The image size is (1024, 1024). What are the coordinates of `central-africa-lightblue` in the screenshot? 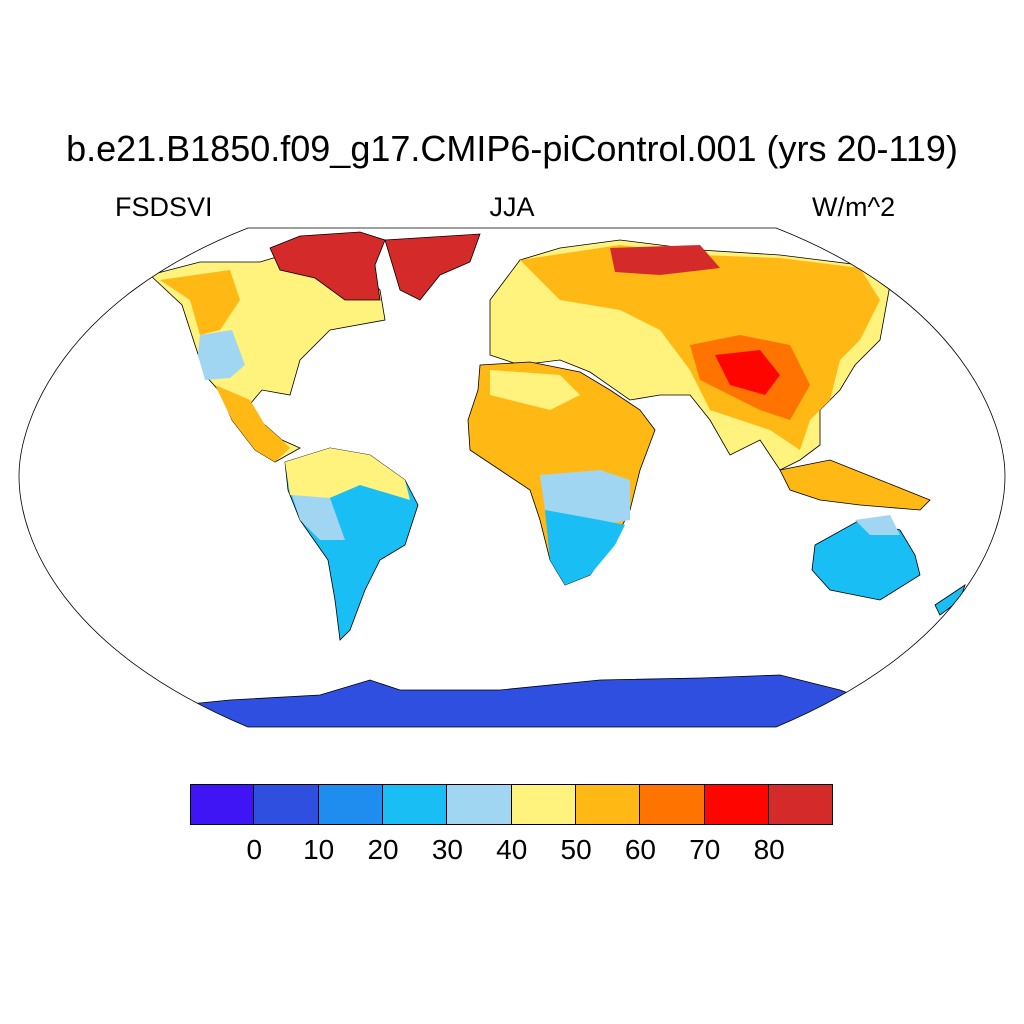 It's located at (585, 497).